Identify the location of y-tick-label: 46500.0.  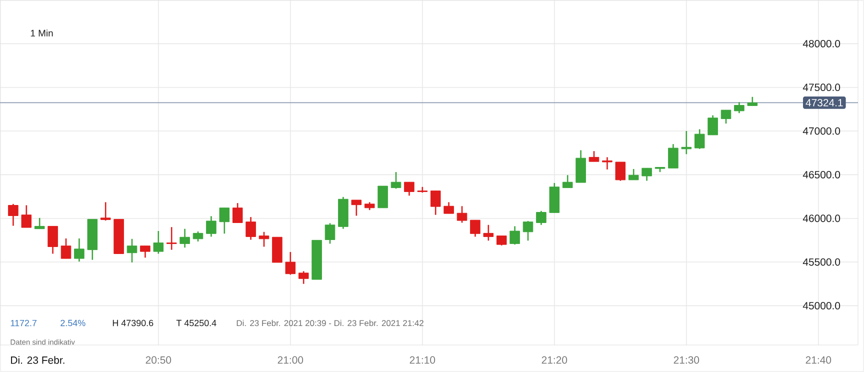
(821, 174).